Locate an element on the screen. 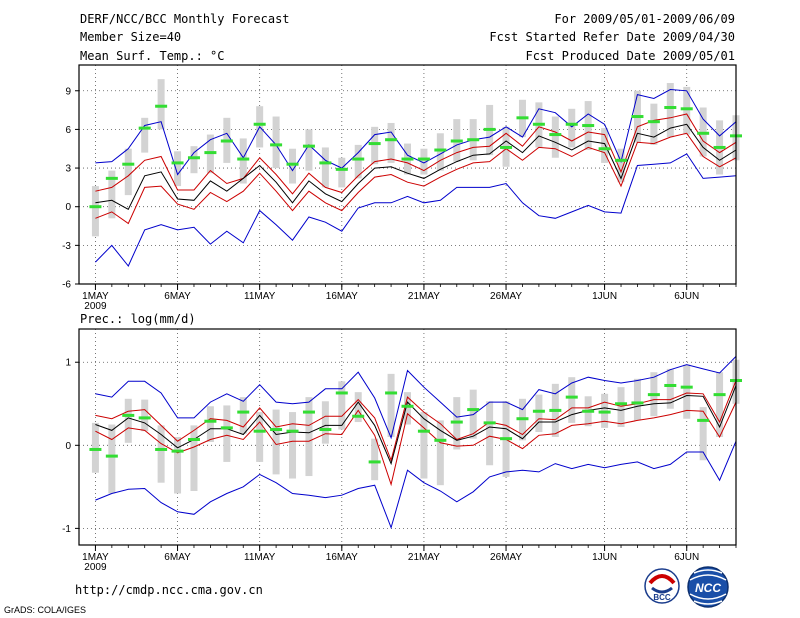 This screenshot has height=618, width=800. precip-label: Prec.: log(mm/d) is located at coordinates (138, 319).